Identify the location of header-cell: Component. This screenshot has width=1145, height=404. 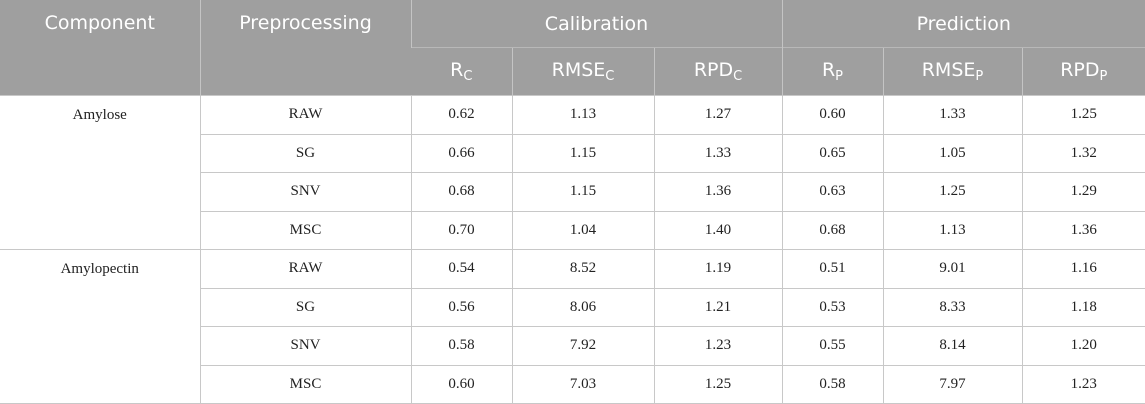
(100, 48).